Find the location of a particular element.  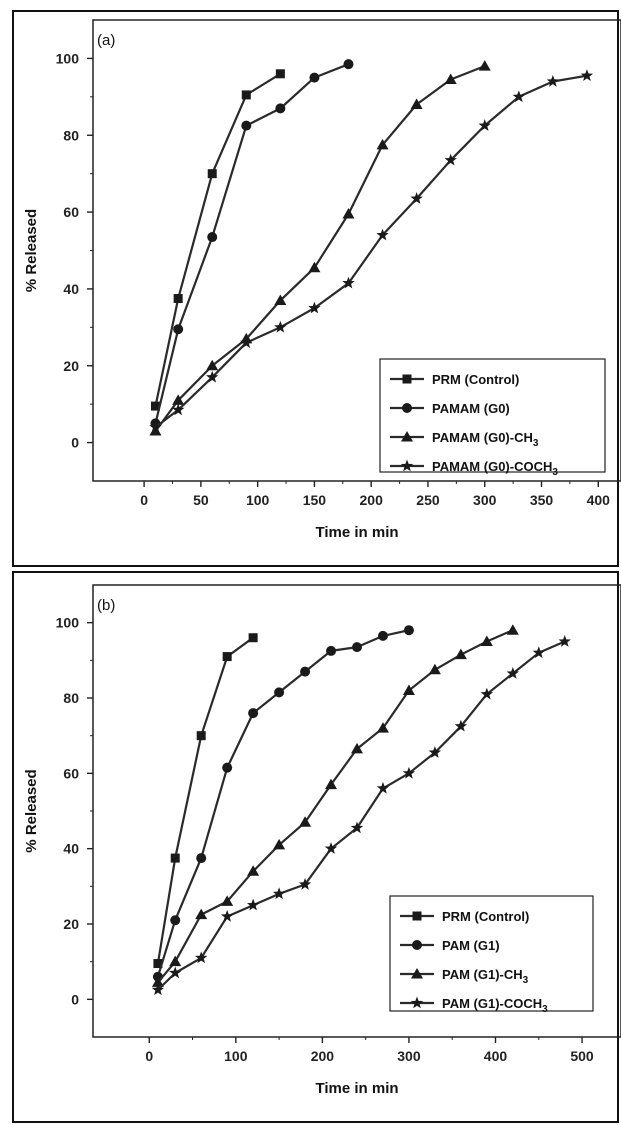

chart-b-x-tick-label: 300 is located at coordinates (409, 1056).